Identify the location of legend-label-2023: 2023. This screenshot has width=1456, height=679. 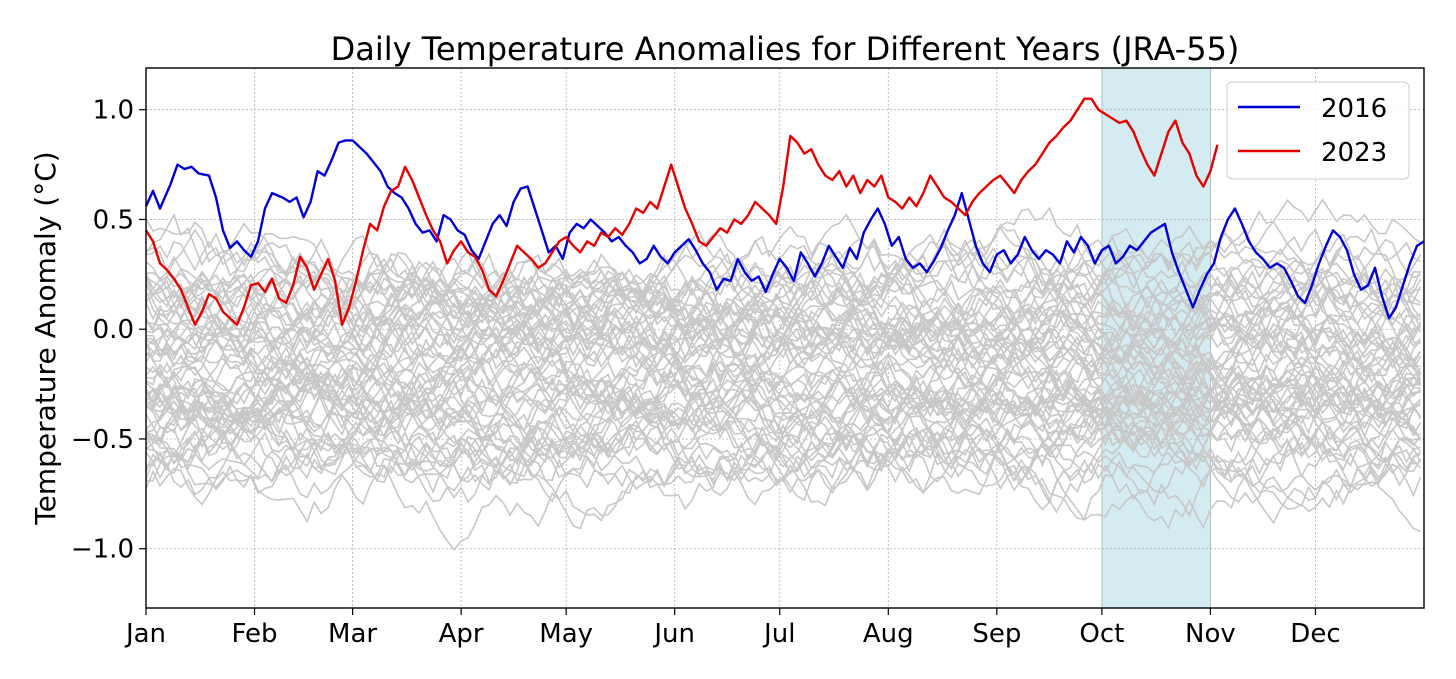
(1354, 153).